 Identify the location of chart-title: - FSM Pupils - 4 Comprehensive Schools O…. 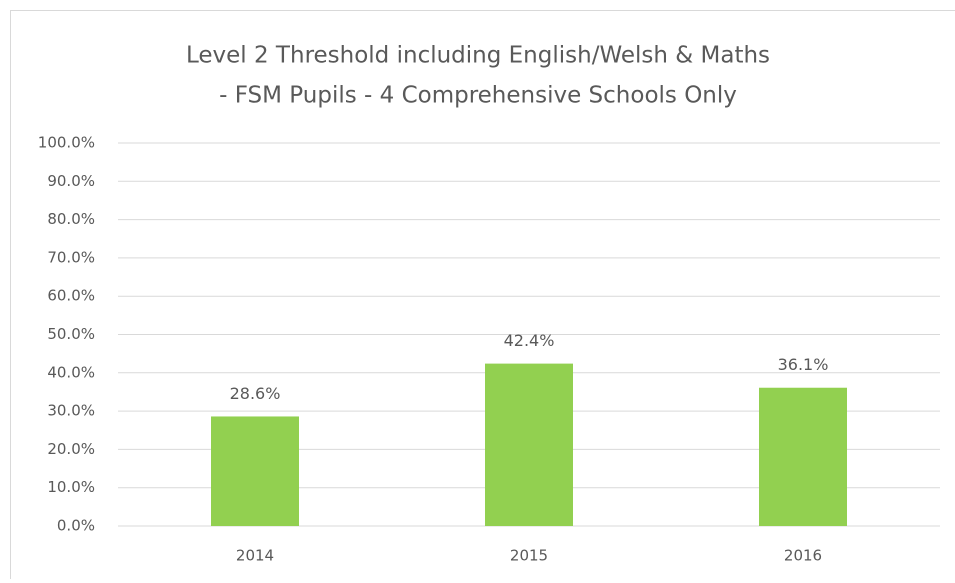
(478, 96).